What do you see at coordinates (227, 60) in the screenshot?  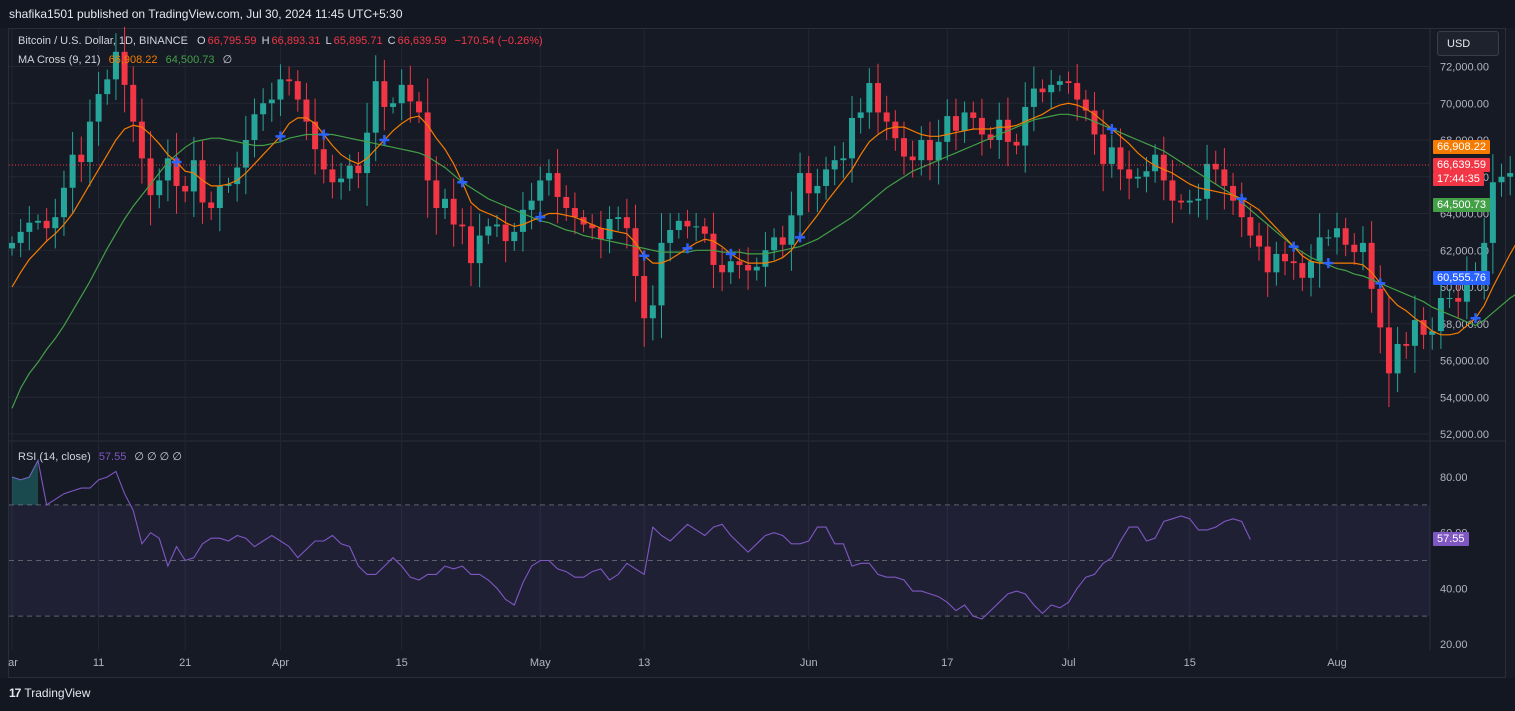 I see `ma-extra: ∅` at bounding box center [227, 60].